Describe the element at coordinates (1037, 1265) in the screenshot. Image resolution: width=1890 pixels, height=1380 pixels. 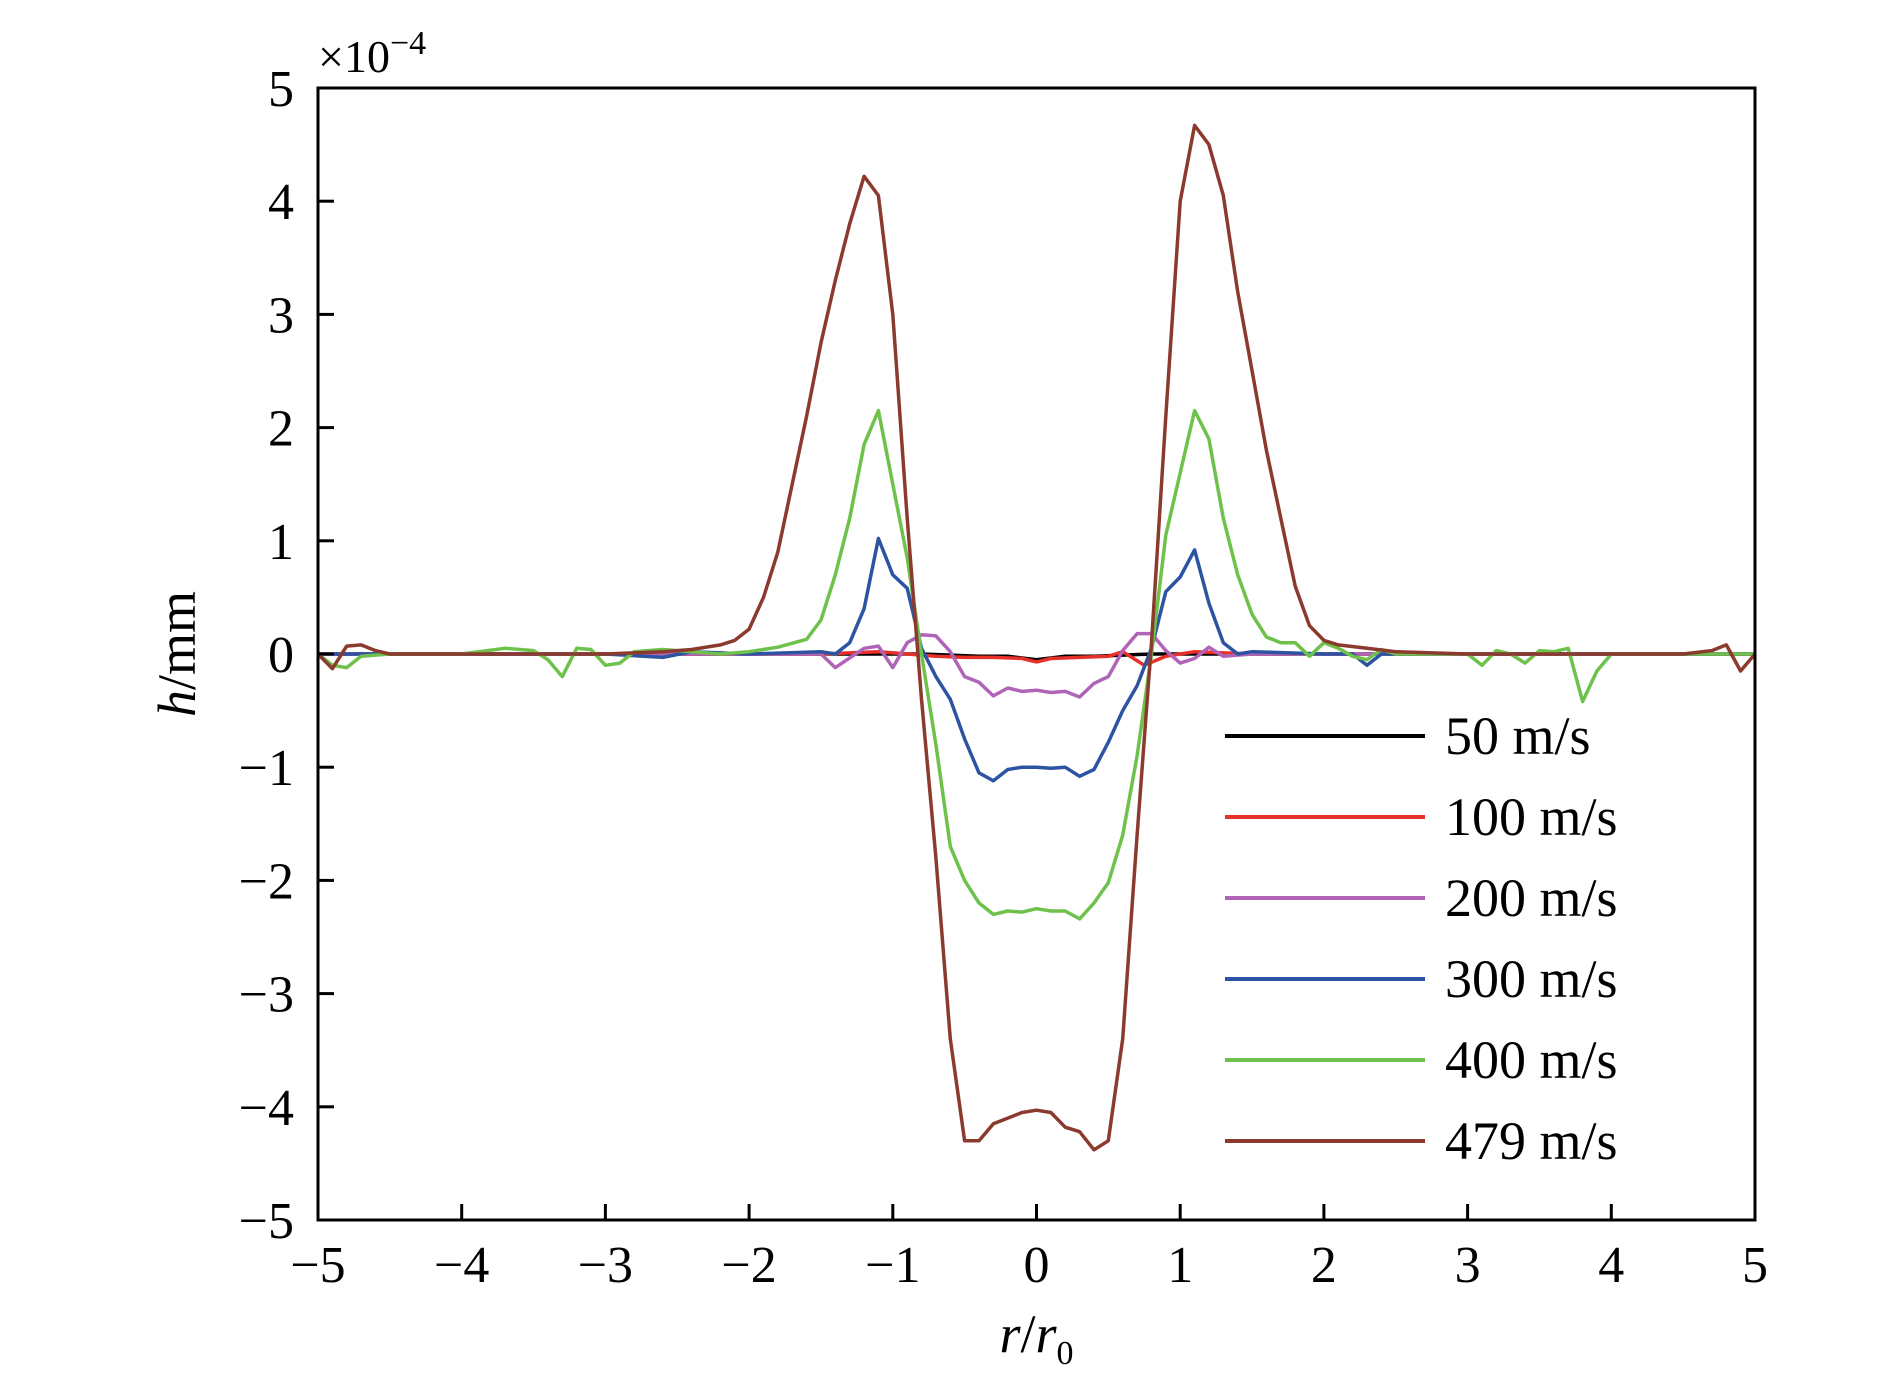
I see `x-tick-label: 0` at that location.